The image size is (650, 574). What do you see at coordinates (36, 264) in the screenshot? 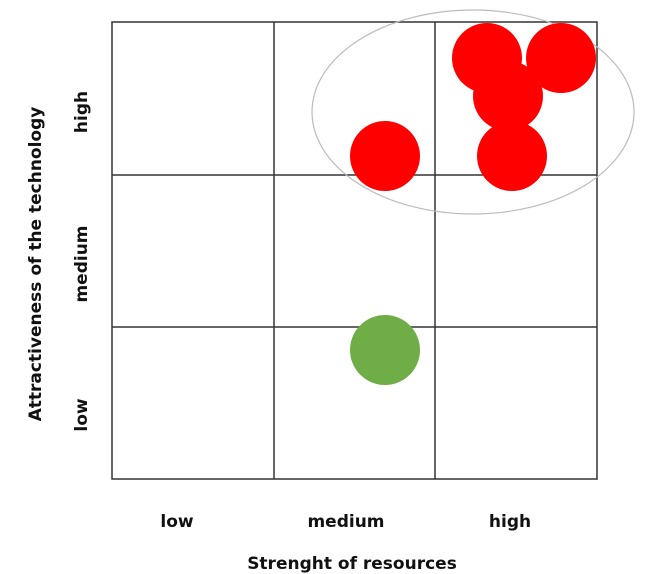
I see `y-axis-title: Attractiveness of the technology` at bounding box center [36, 264].